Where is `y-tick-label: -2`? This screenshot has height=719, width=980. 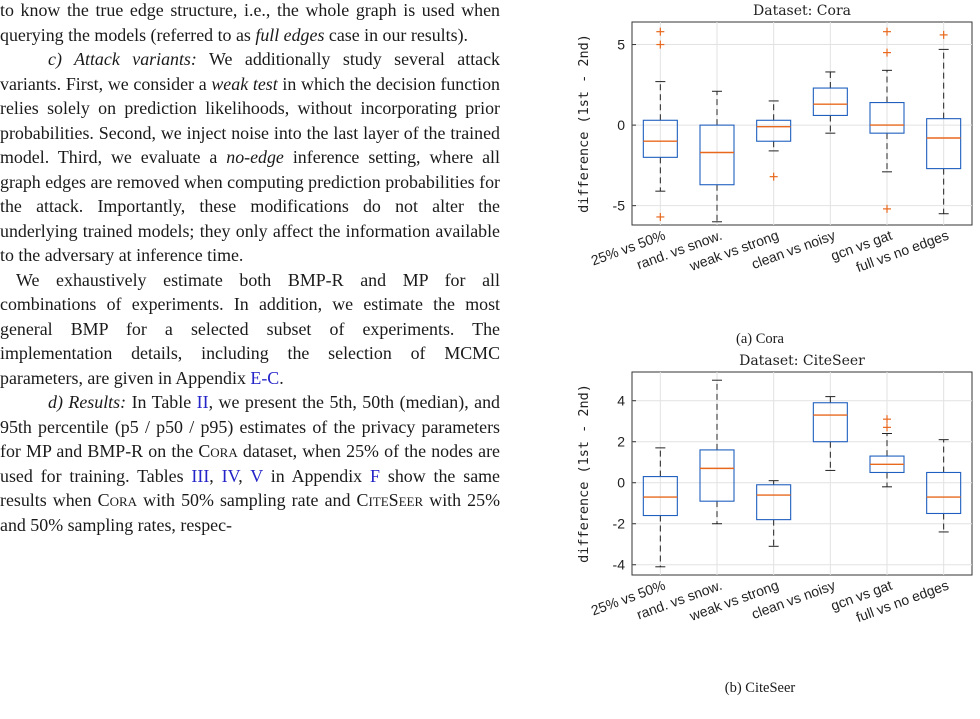 y-tick-label: -2 is located at coordinates (619, 524).